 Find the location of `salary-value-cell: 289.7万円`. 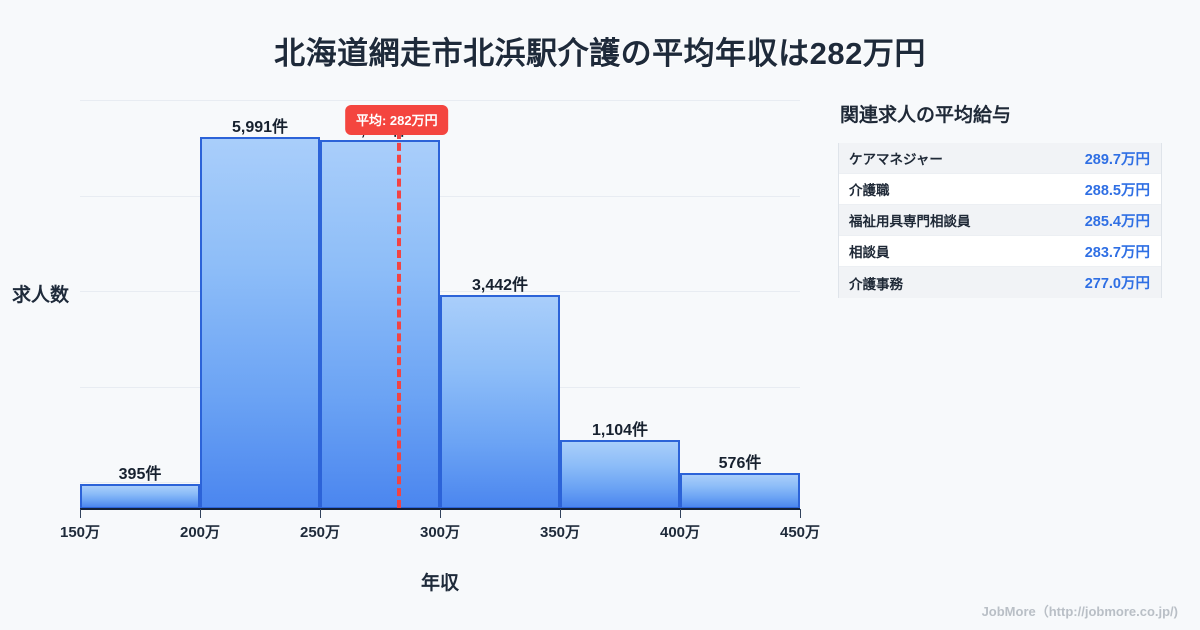

salary-value-cell: 289.7万円 is located at coordinates (1117, 159).